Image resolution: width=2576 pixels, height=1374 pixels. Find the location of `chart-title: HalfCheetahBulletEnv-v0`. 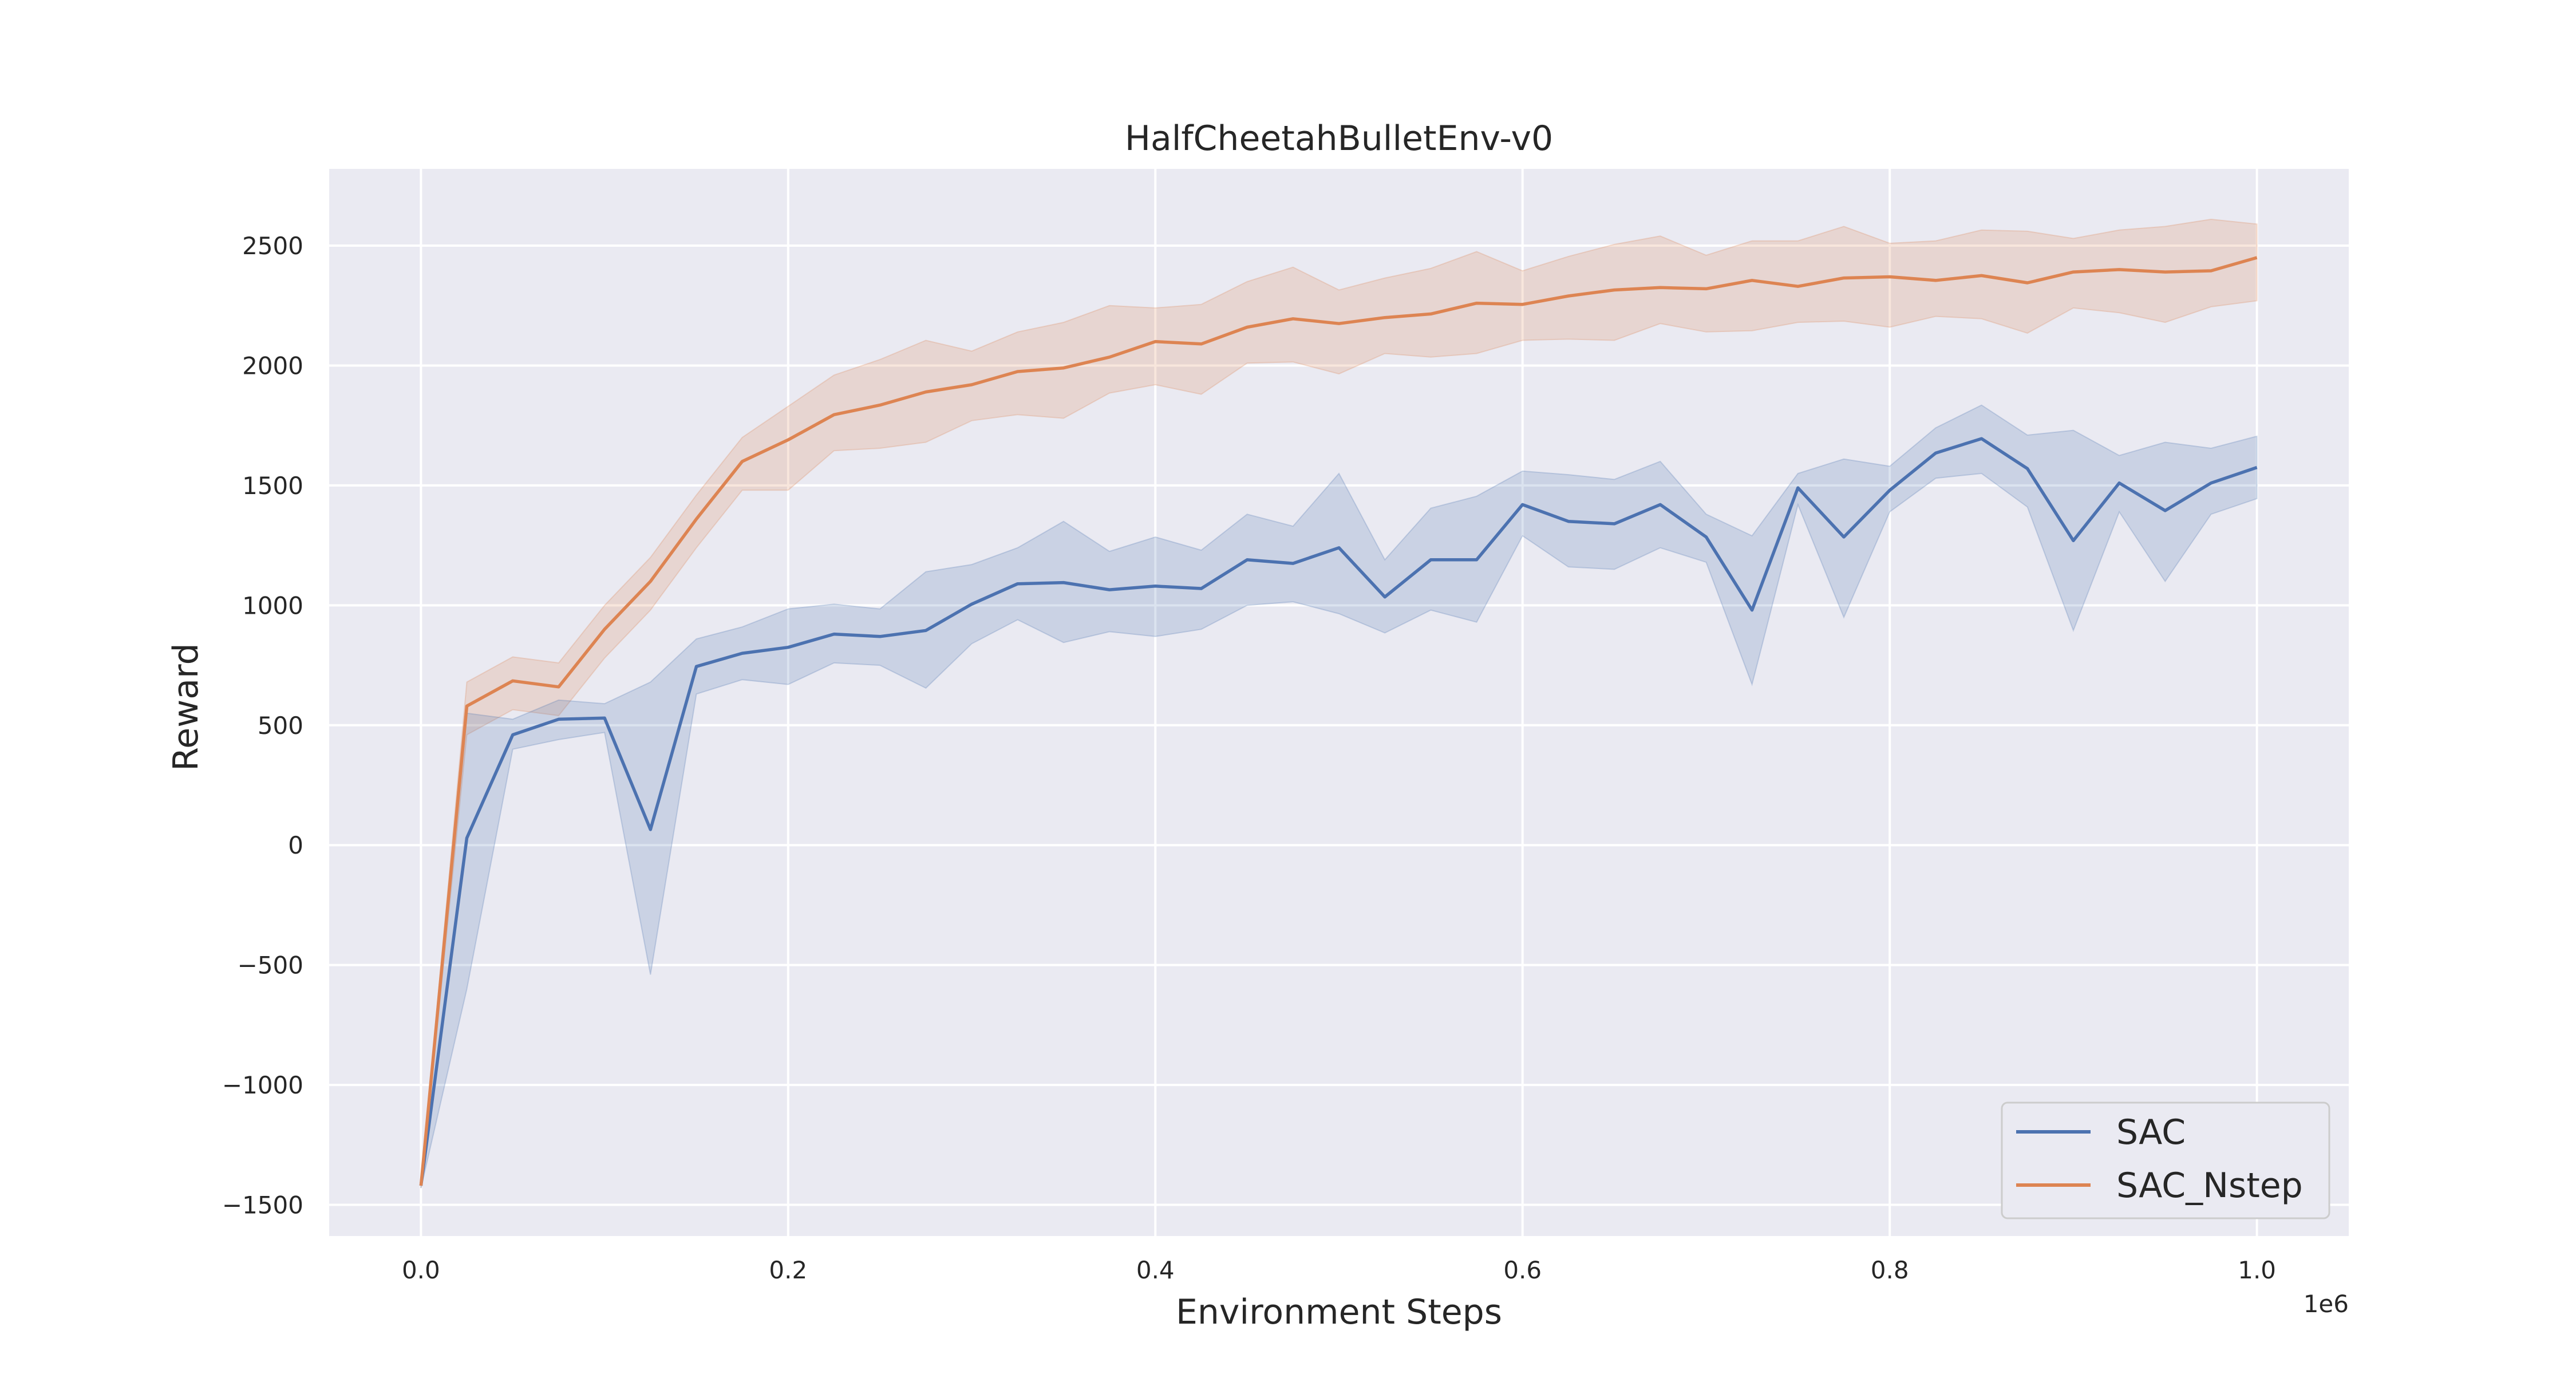

chart-title: HalfCheetahBulletEnv-v0 is located at coordinates (1339, 139).